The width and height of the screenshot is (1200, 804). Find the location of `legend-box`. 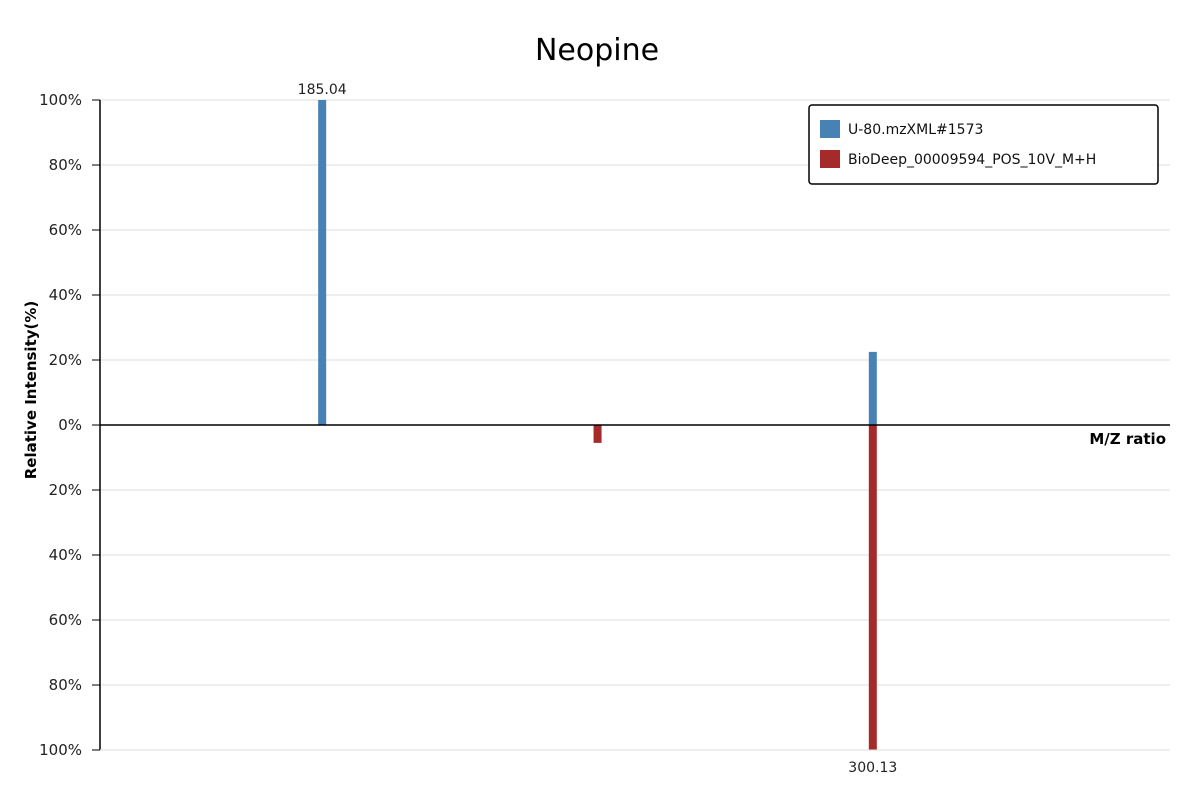

legend-box is located at coordinates (983, 144).